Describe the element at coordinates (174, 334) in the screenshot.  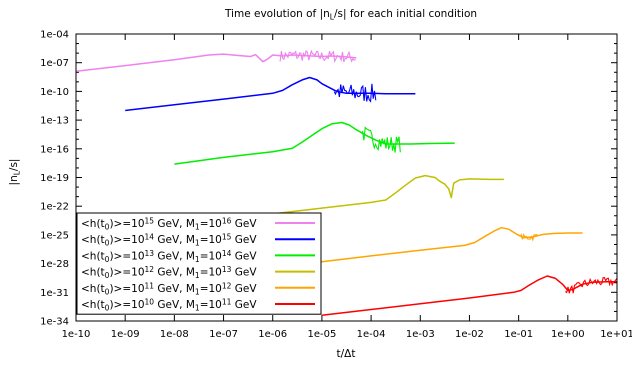
I see `x-tick-label: 1e-08` at that location.